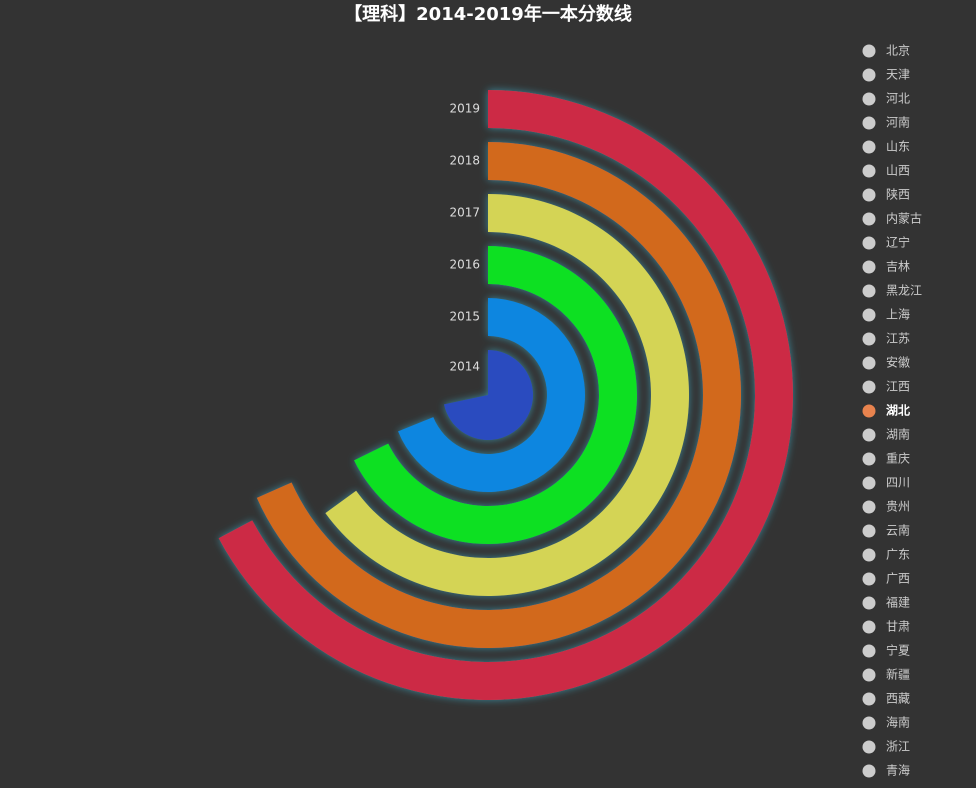 Image resolution: width=976 pixels, height=788 pixels. I want to click on legend-item: 新疆, so click(886, 674).